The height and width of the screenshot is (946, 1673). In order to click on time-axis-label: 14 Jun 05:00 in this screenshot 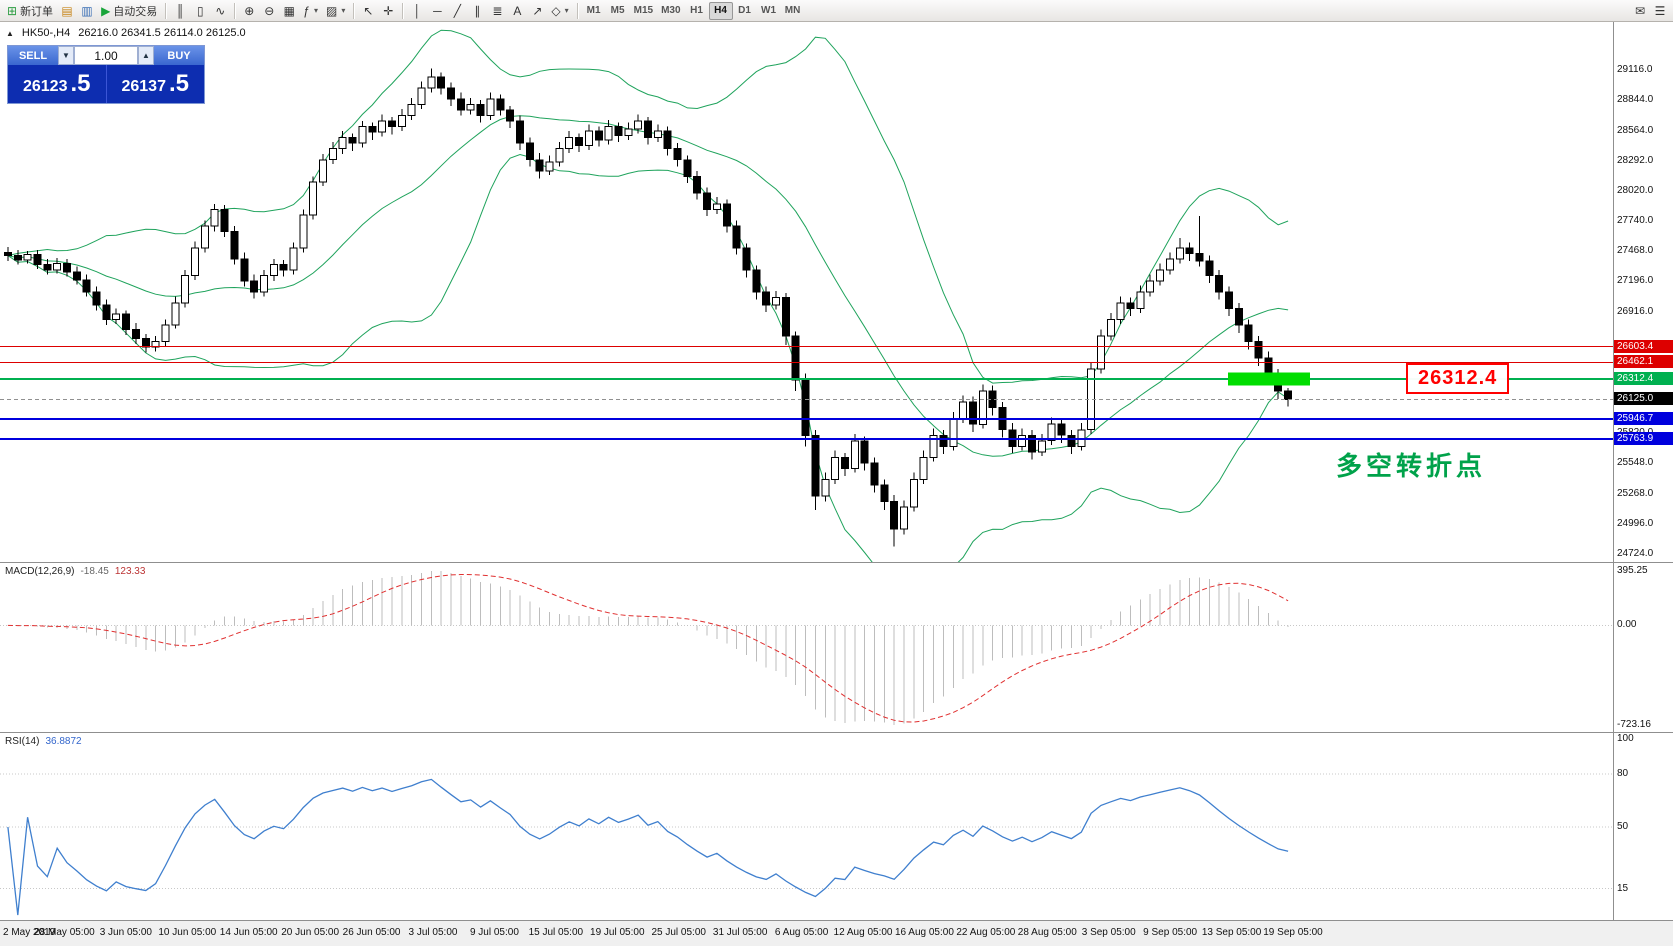, I will do `click(248, 932)`.